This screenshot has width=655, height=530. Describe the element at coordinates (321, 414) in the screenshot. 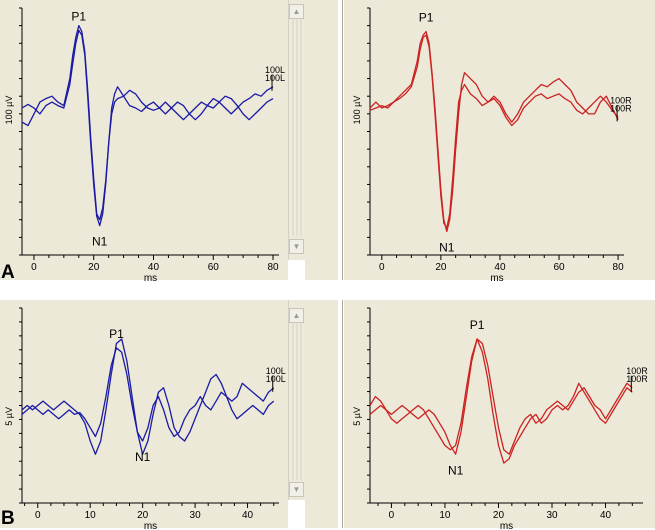

I see `panel-gap-b` at that location.